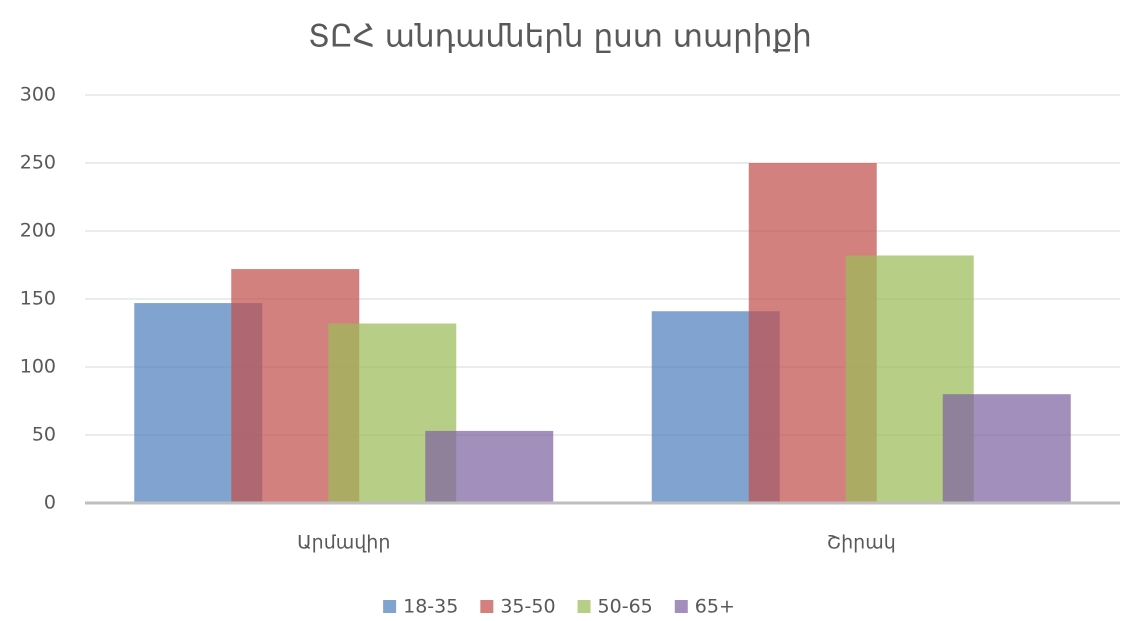 Image resolution: width=1121 pixels, height=621 pixels. What do you see at coordinates (861, 543) in the screenshot?
I see `x-tick-label: Շիրակ` at bounding box center [861, 543].